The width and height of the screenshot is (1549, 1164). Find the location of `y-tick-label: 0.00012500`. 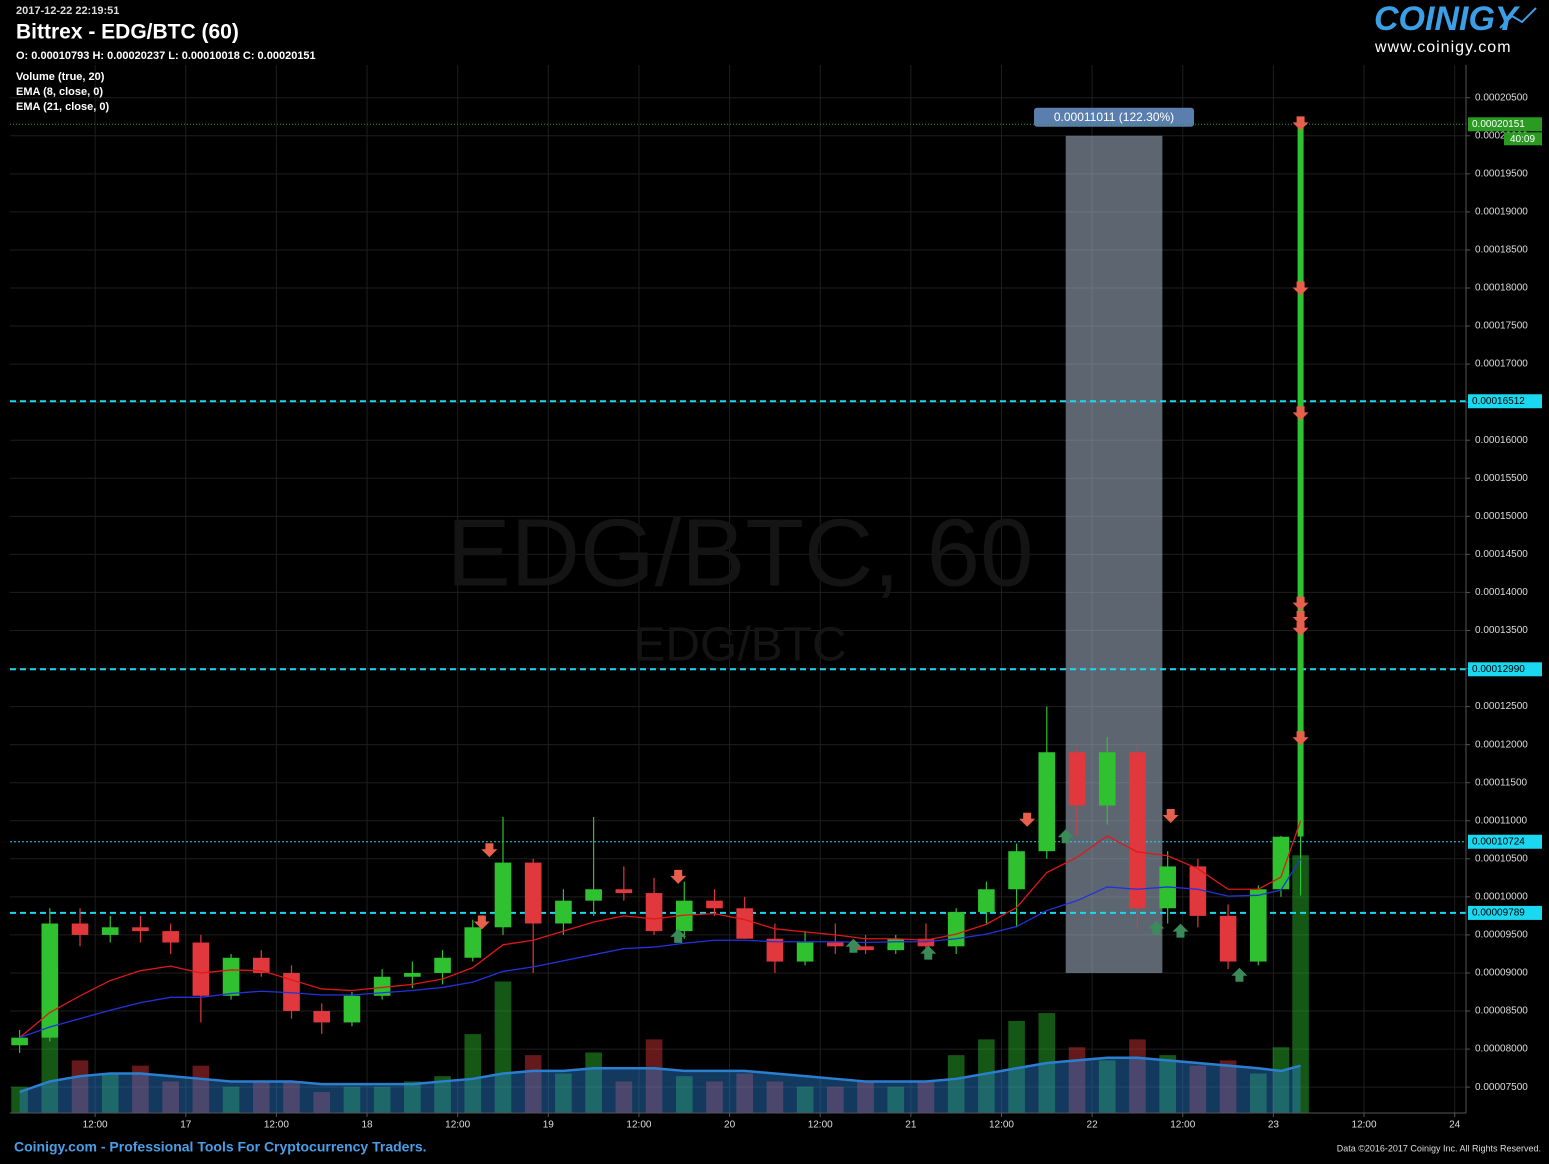

y-tick-label: 0.00012500 is located at coordinates (1501, 706).